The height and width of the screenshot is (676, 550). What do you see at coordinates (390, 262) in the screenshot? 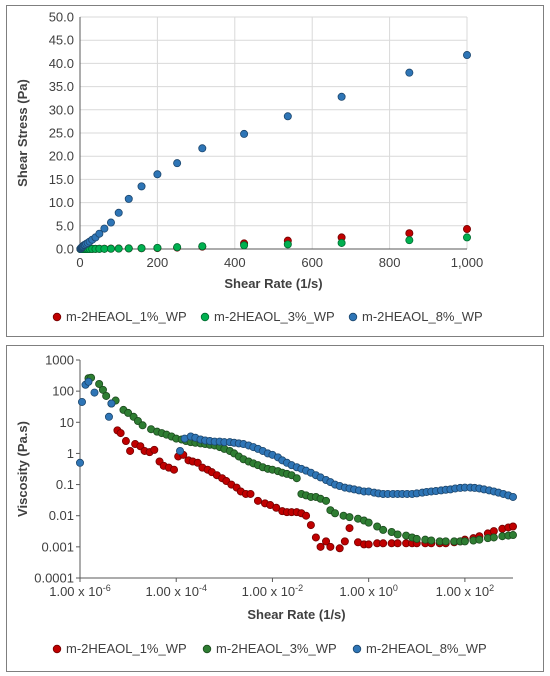
I see `x-tick-label: 800` at bounding box center [390, 262].